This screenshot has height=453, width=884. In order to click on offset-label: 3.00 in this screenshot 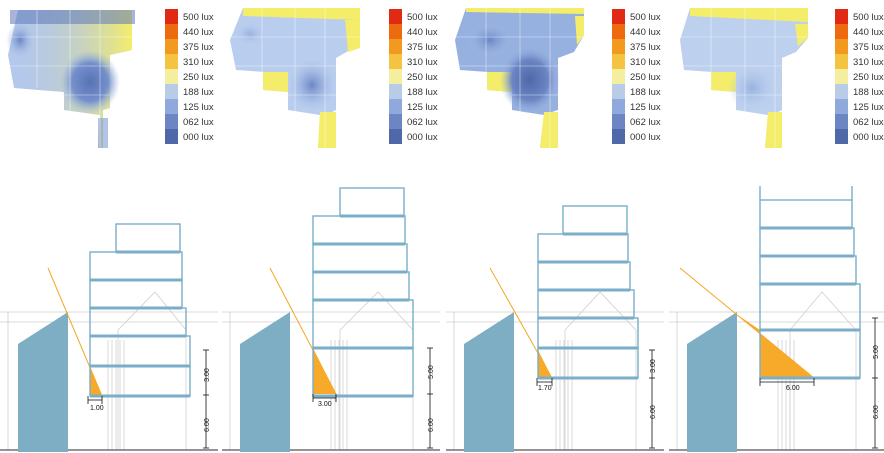, I will do `click(325, 404)`.